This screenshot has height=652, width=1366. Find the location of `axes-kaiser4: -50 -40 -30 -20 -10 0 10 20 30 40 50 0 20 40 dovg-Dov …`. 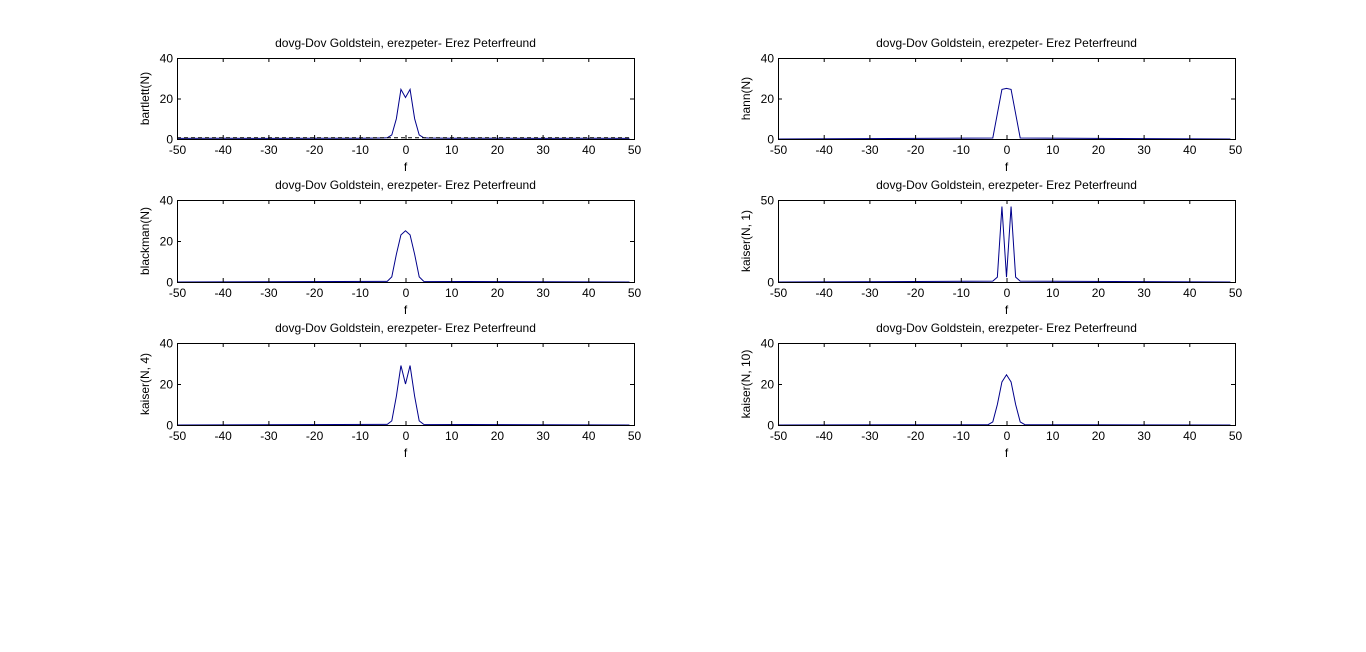

axes-kaiser4: -50 -40 -30 -20 -10 0 10 20 30 40 50 0 20 40 dovg-Dov … is located at coordinates (389, 390).